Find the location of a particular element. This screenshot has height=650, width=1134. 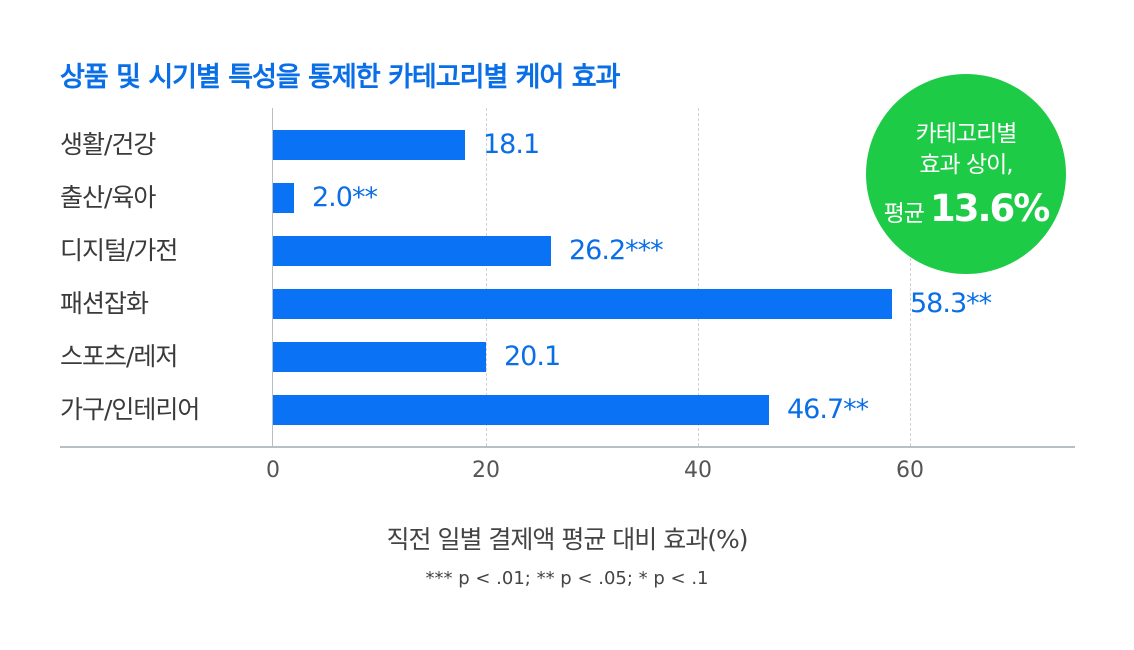

value-label: 26.2*** is located at coordinates (616, 250).